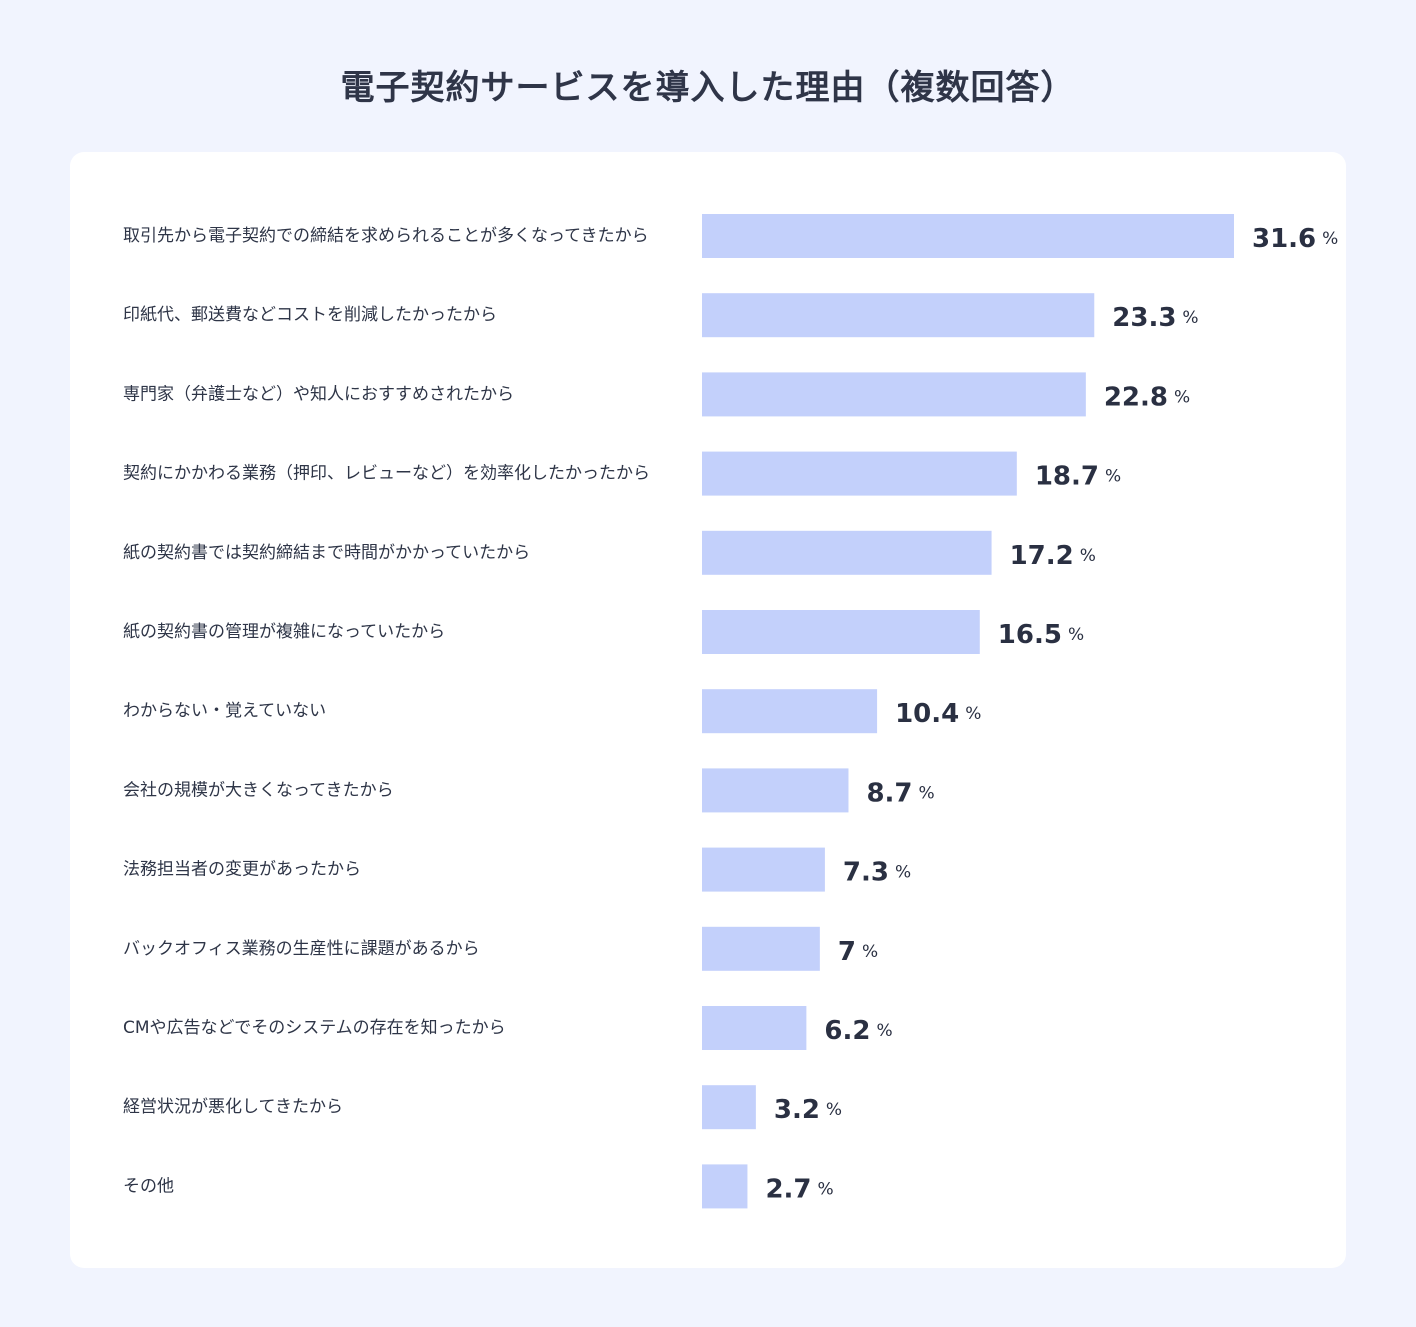 This screenshot has width=1416, height=1327. I want to click on value-label: 17.2%, so click(1053, 555).